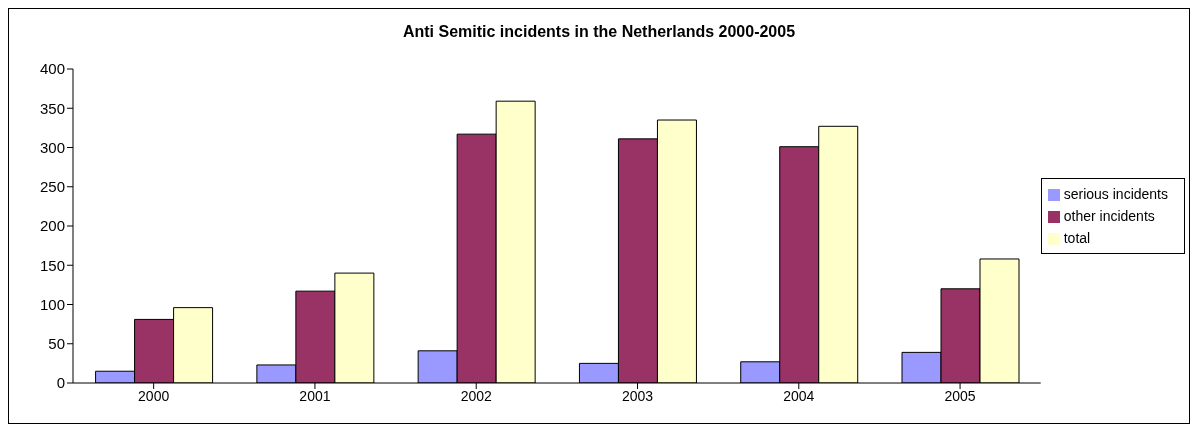 The image size is (1197, 432). I want to click on x-tick-label: 2005, so click(960, 395).